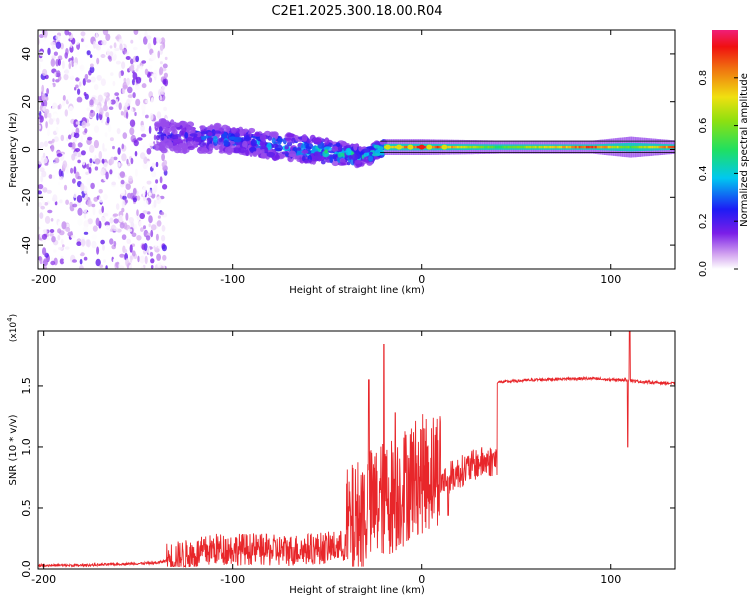 Image resolution: width=750 pixels, height=600 pixels. I want to click on spectrogram-y-axis-label: Frequency (Hz), so click(13, 150).